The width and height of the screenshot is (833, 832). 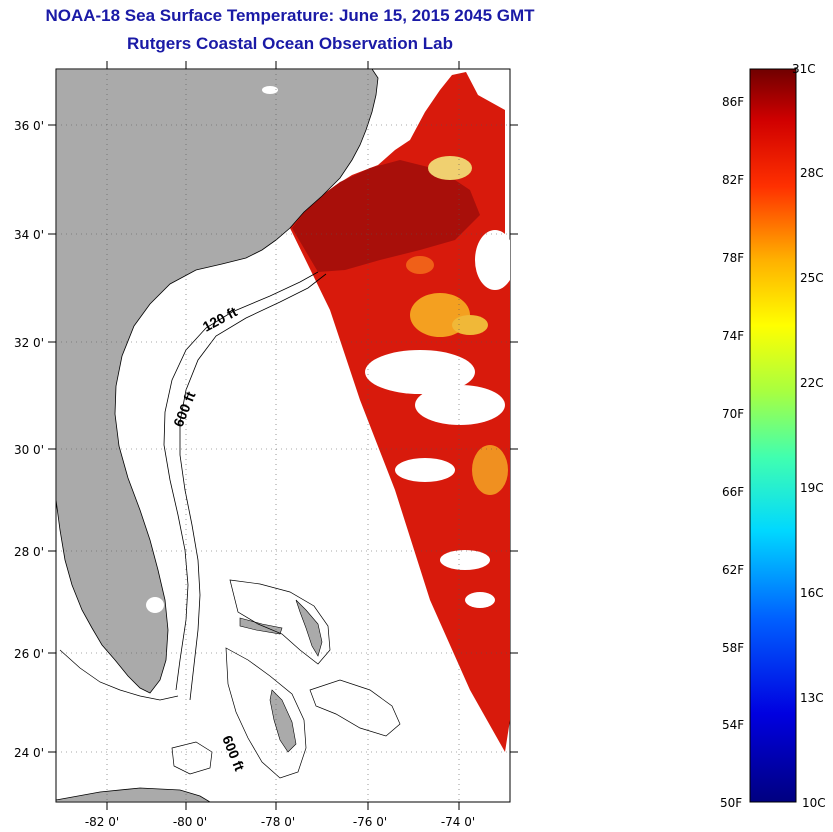 What do you see at coordinates (155, 605) in the screenshot?
I see `lake-okeechobee` at bounding box center [155, 605].